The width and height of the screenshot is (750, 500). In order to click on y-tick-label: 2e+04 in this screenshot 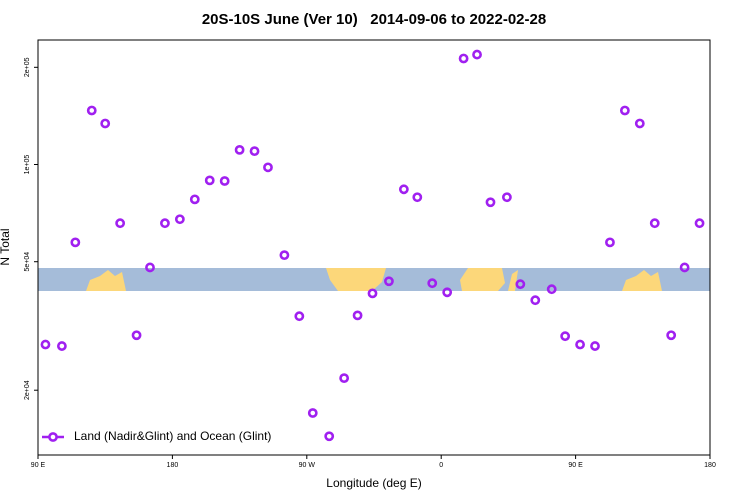, I will do `click(27, 390)`.